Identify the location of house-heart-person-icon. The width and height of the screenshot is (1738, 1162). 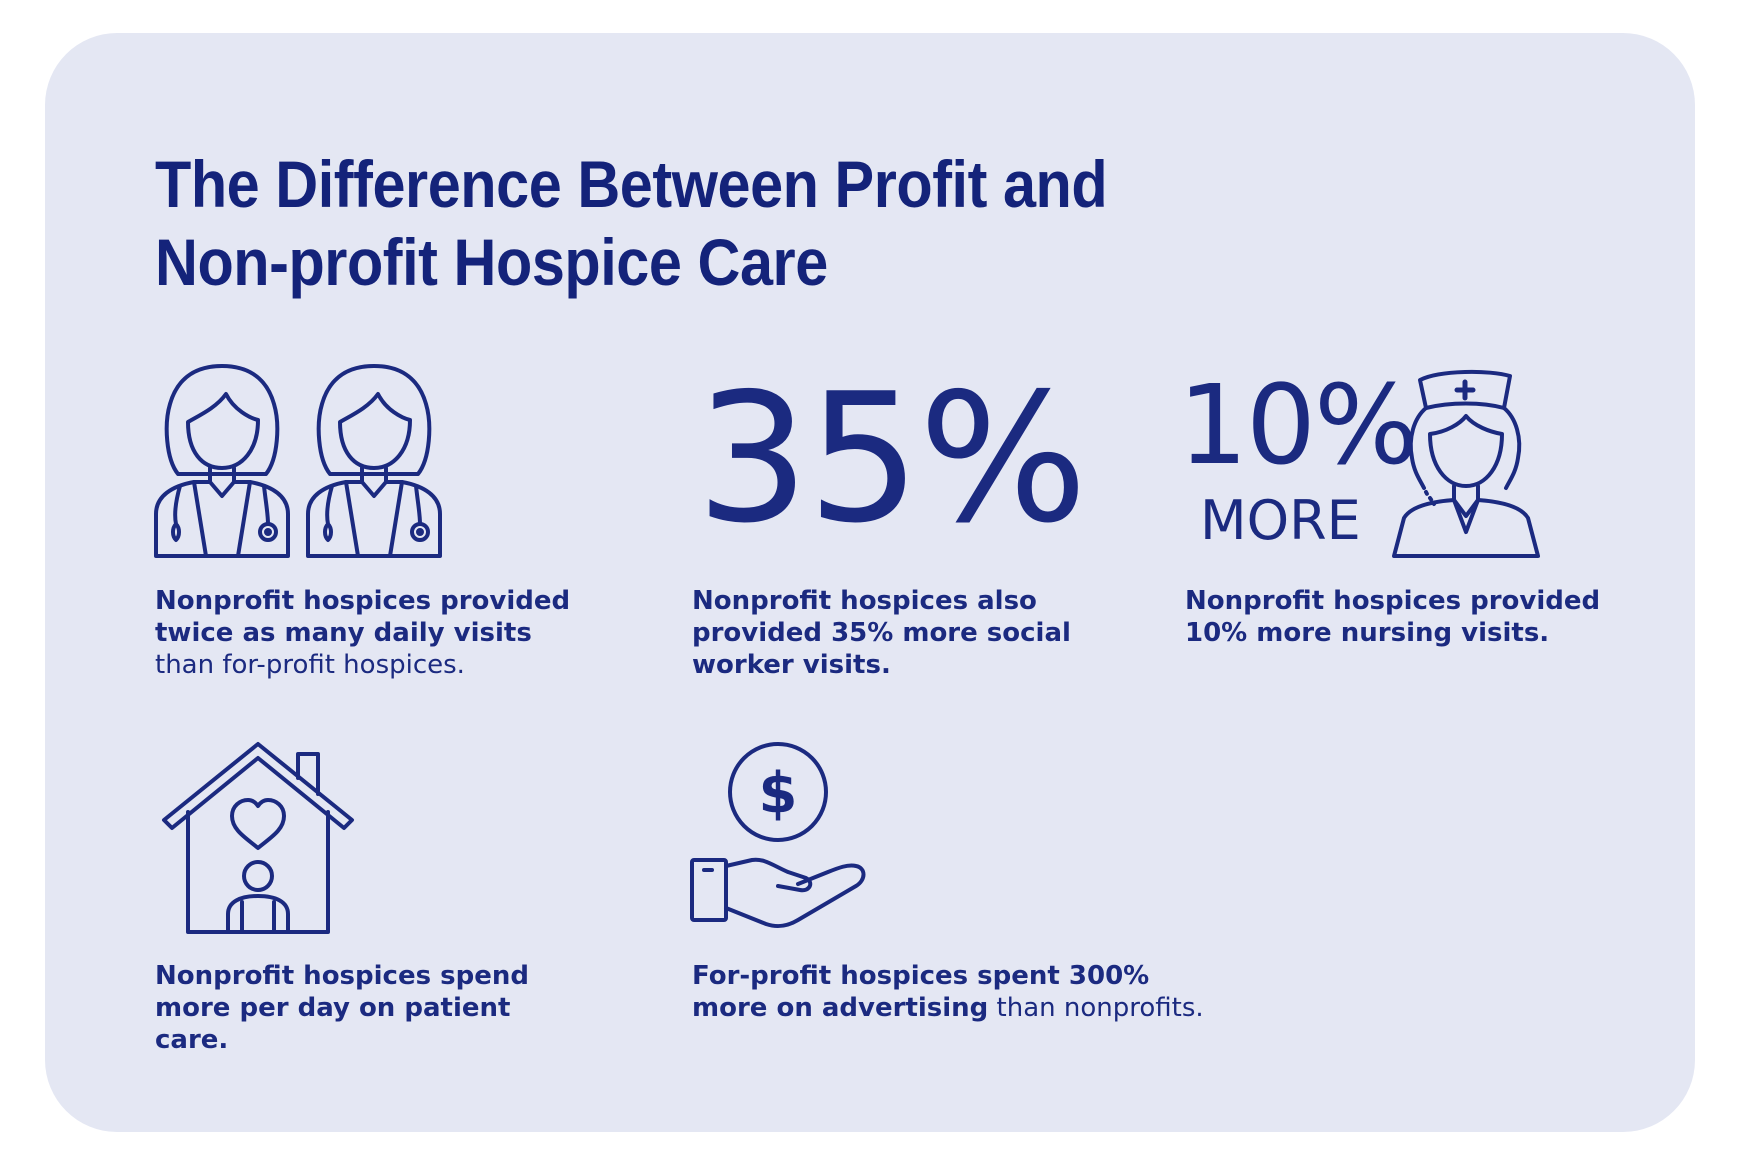
(258, 838).